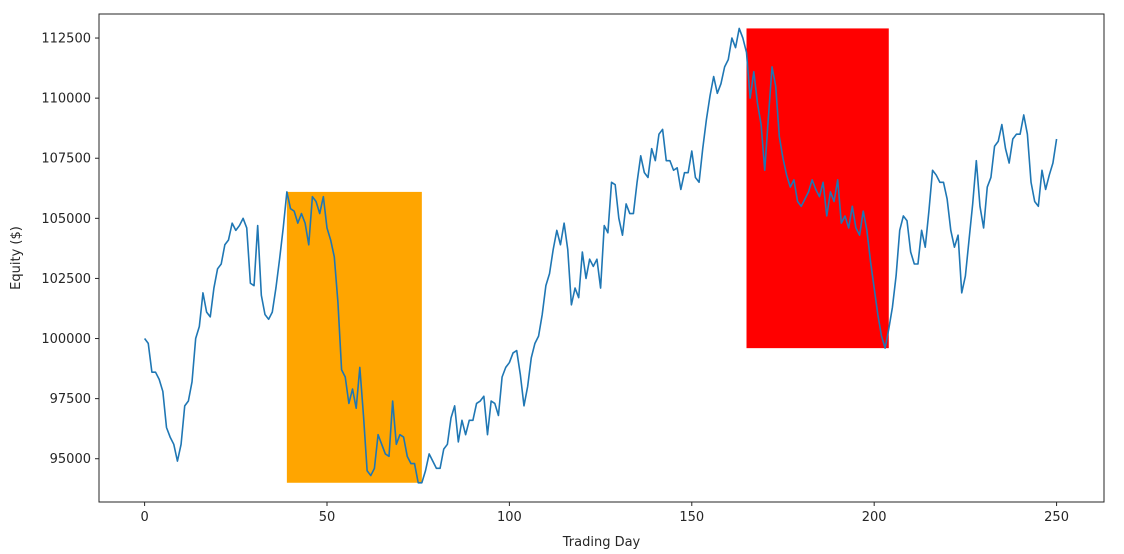  What do you see at coordinates (327, 517) in the screenshot?
I see `x-tick-label: 50` at bounding box center [327, 517].